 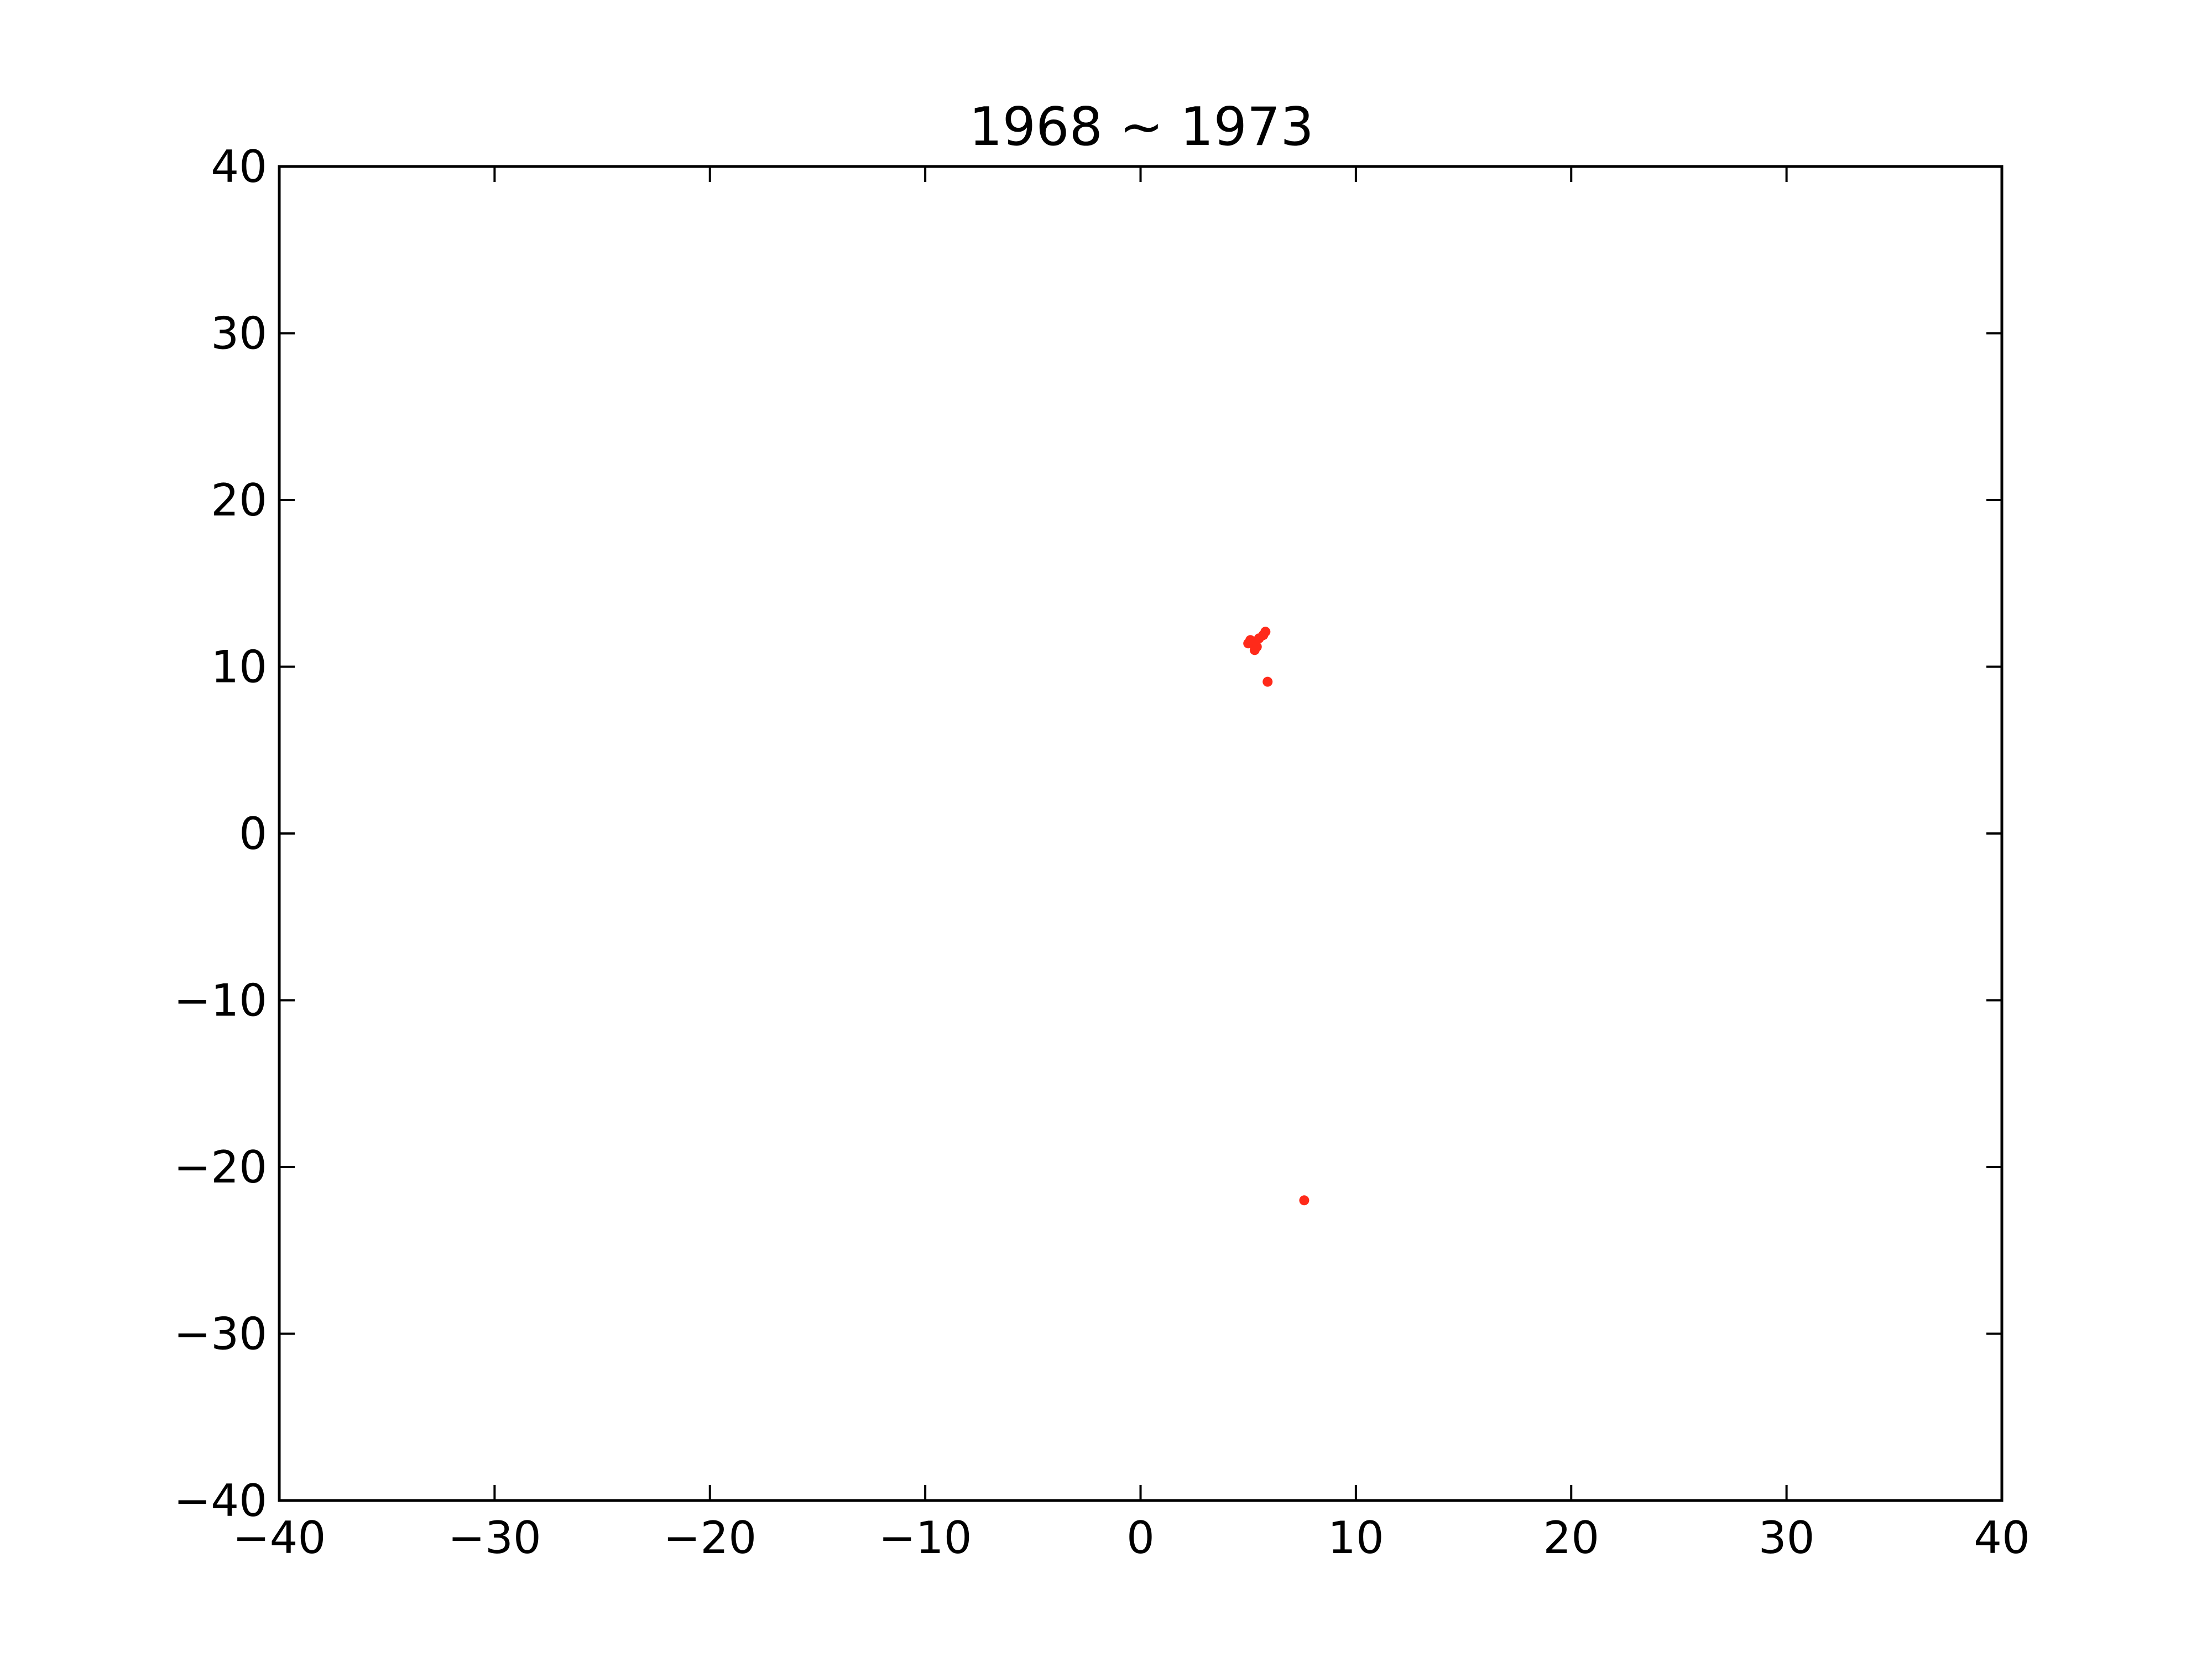 I want to click on y-tick-label: 30, so click(x=239, y=334).